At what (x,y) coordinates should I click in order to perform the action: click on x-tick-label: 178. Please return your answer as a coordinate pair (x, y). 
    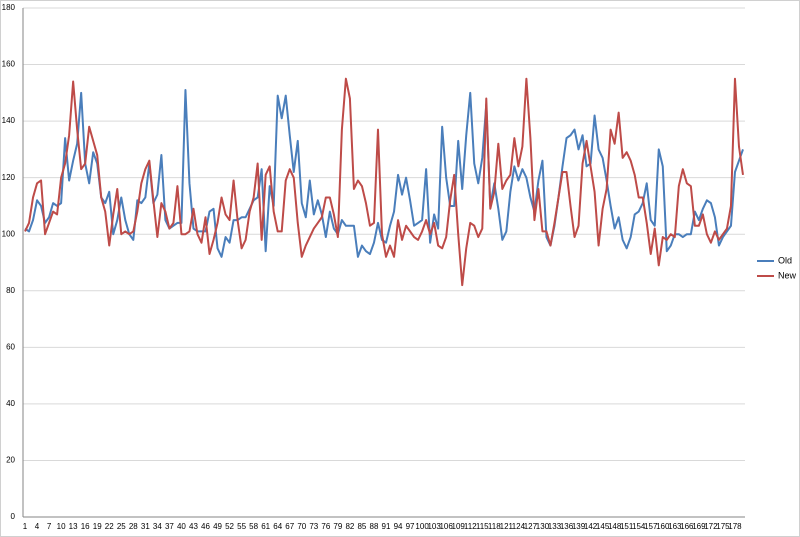
    Looking at the image, I should click on (735, 526).